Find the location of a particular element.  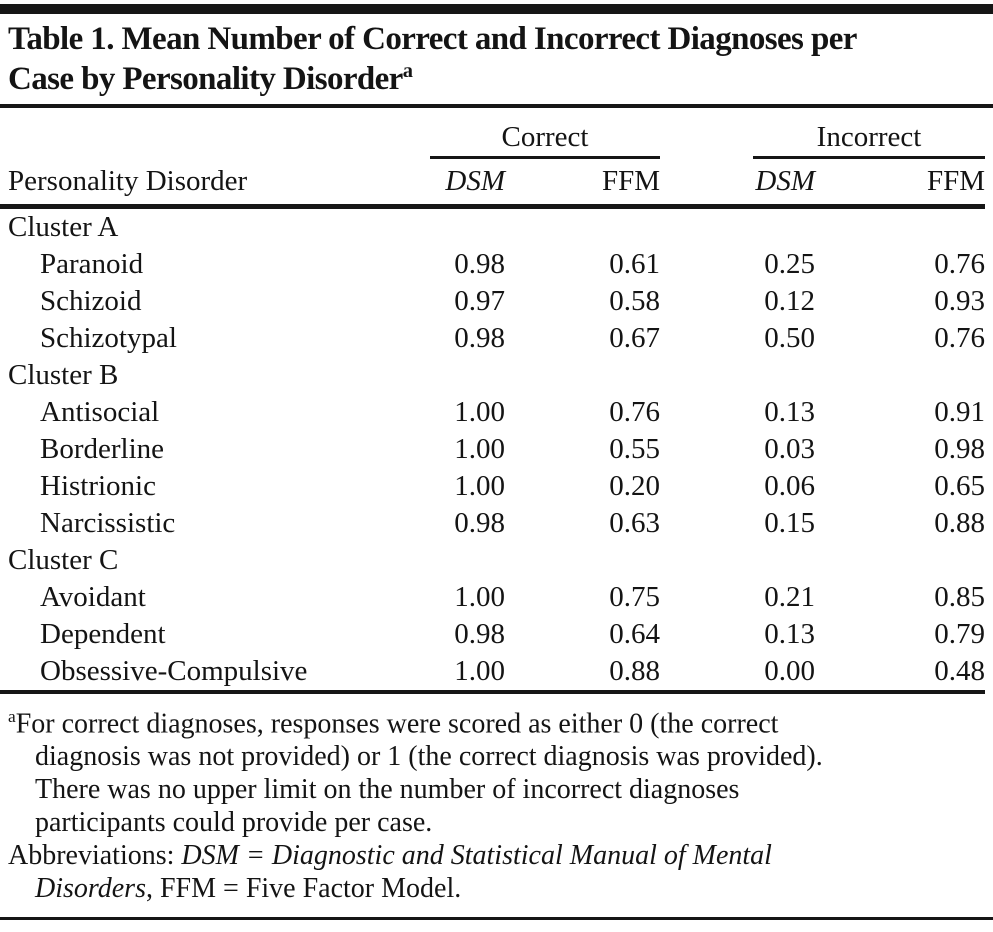

cluster-label: Cluster C is located at coordinates (63, 560).